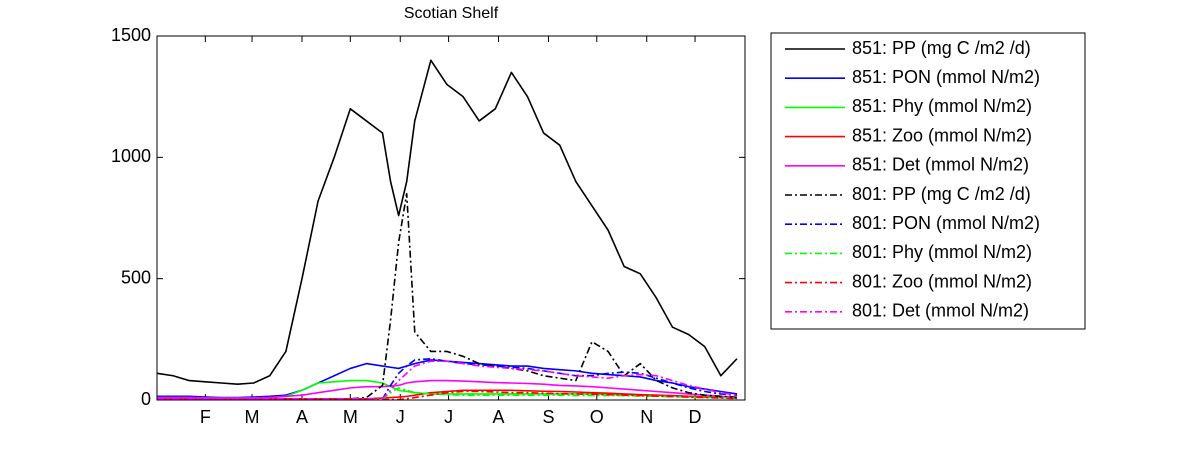  Describe the element at coordinates (146, 399) in the screenshot. I see `y-tick-label: 0` at that location.